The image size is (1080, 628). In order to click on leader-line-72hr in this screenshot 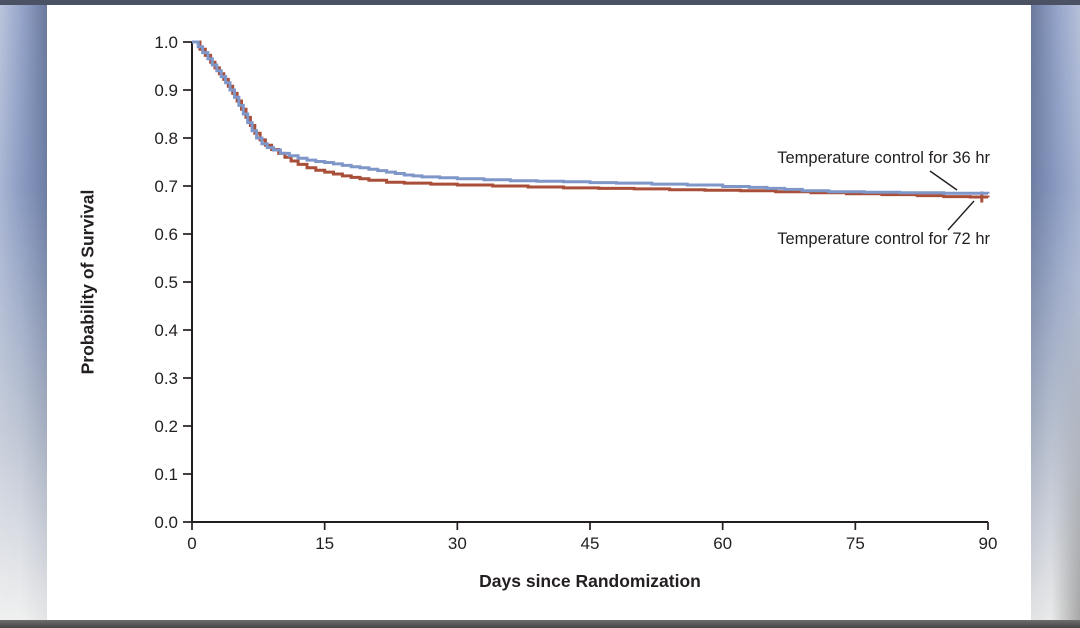, I will do `click(961, 215)`.